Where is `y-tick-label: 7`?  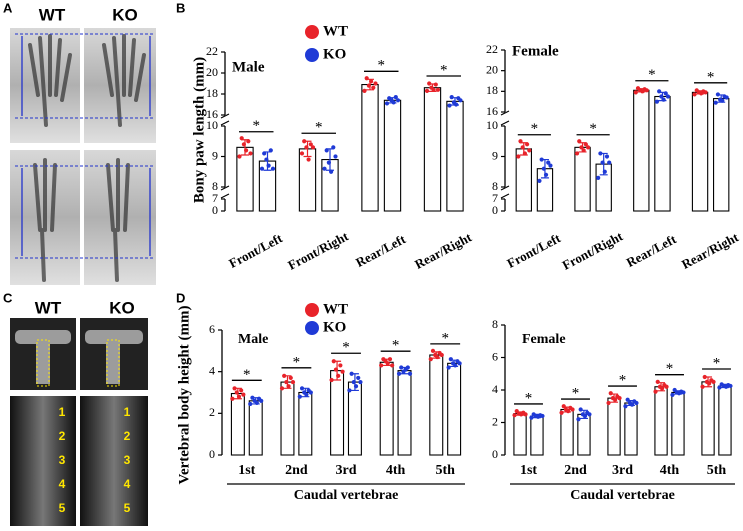
y-tick-label: 7 is located at coordinates (495, 198).